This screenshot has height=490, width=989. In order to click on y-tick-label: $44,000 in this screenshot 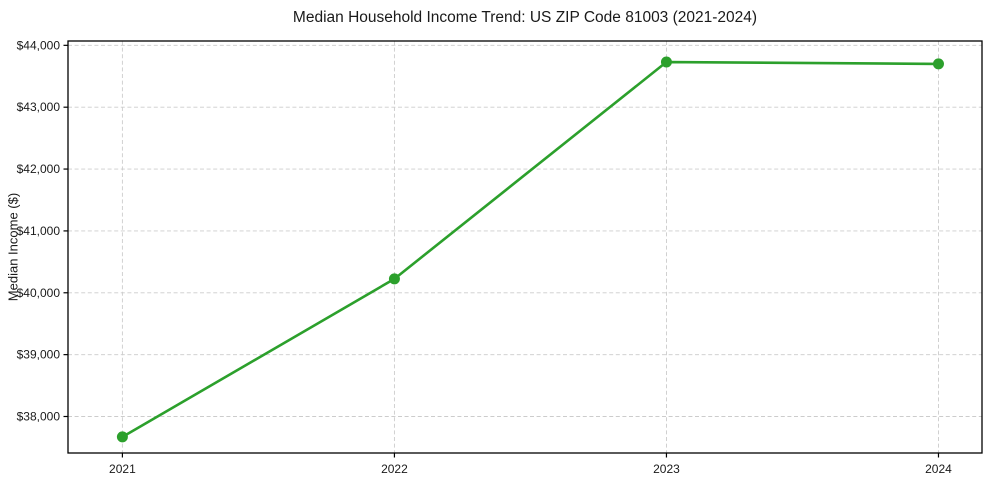, I will do `click(39, 45)`.